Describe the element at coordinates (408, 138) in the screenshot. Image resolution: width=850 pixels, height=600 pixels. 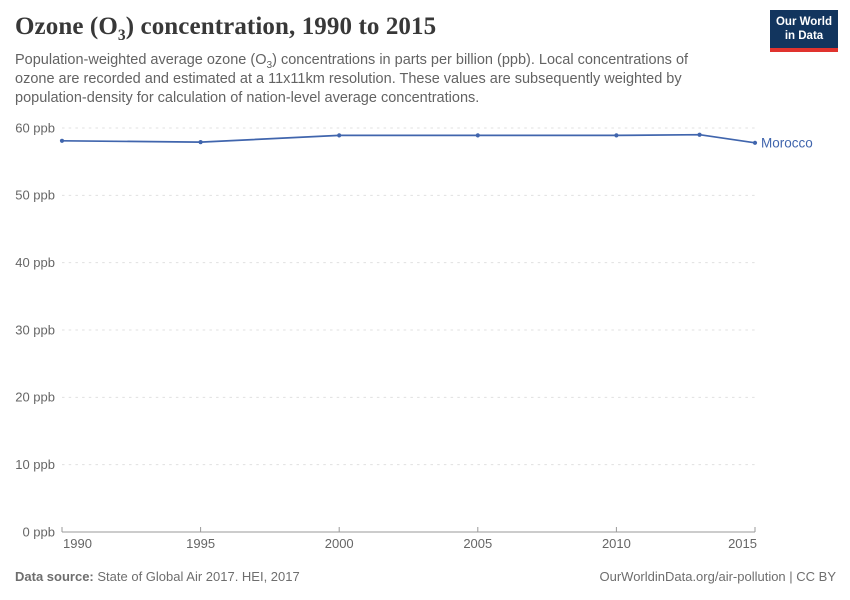
I see `series-line` at that location.